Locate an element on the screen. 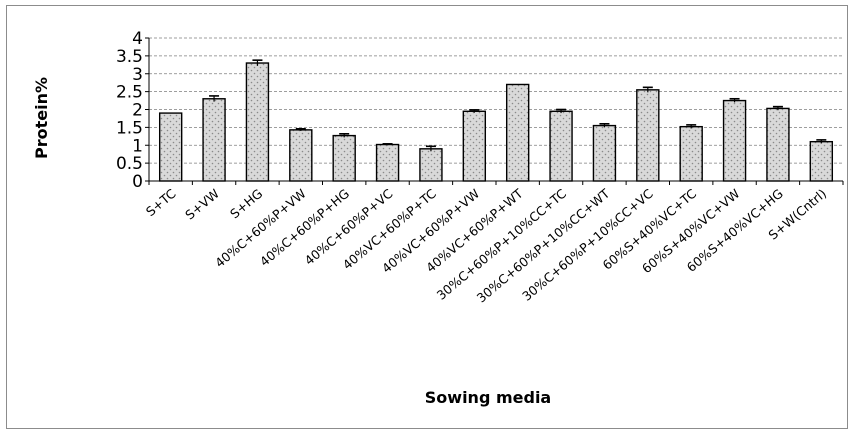 This screenshot has width=856, height=436. y-tick-label: 0 is located at coordinates (137, 182).